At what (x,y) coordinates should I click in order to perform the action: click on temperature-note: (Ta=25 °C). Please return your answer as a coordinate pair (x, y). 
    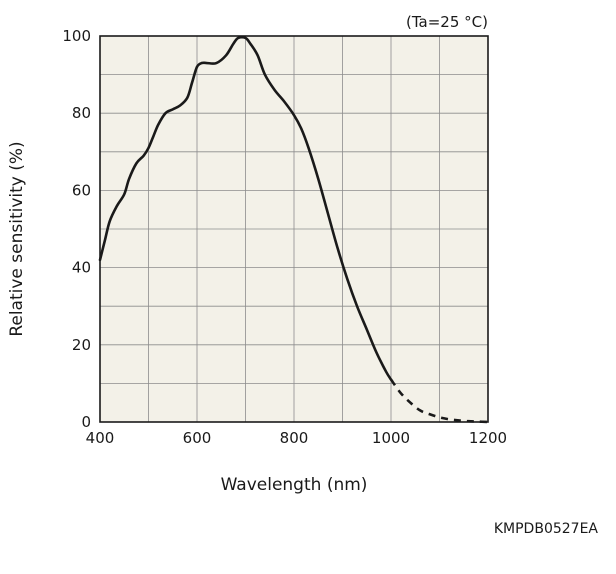
    Looking at the image, I should click on (447, 22).